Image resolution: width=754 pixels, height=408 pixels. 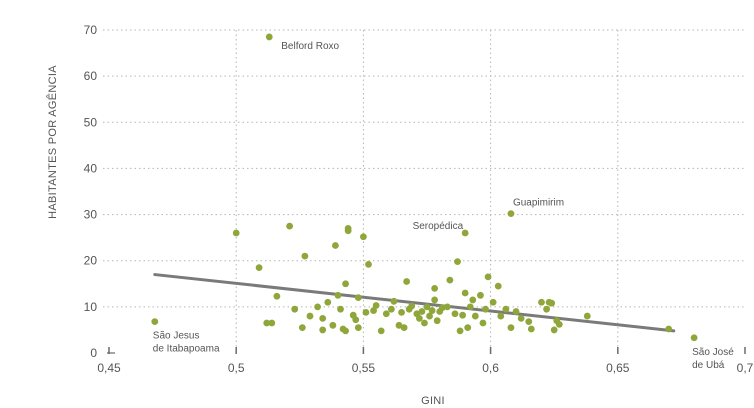 I want to click on y-tick-labels: 0 10 20 30 40 50 60 70, so click(x=91, y=191).